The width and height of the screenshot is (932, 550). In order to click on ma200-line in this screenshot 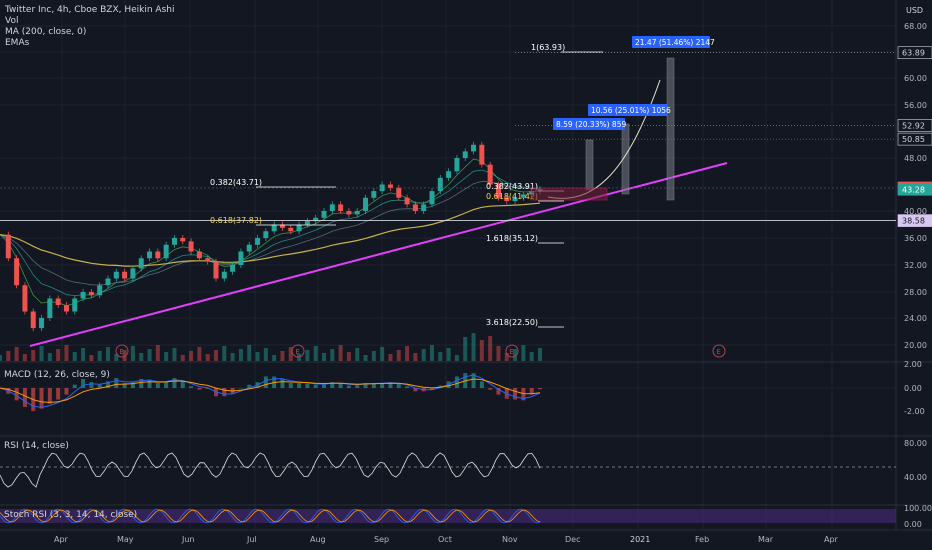, I will do `click(270, 234)`.